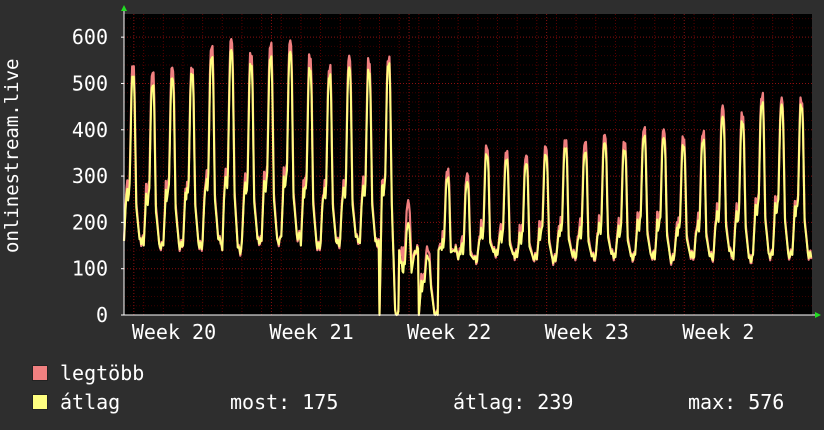  I want to click on y-tick-label: 300, so click(90, 176).